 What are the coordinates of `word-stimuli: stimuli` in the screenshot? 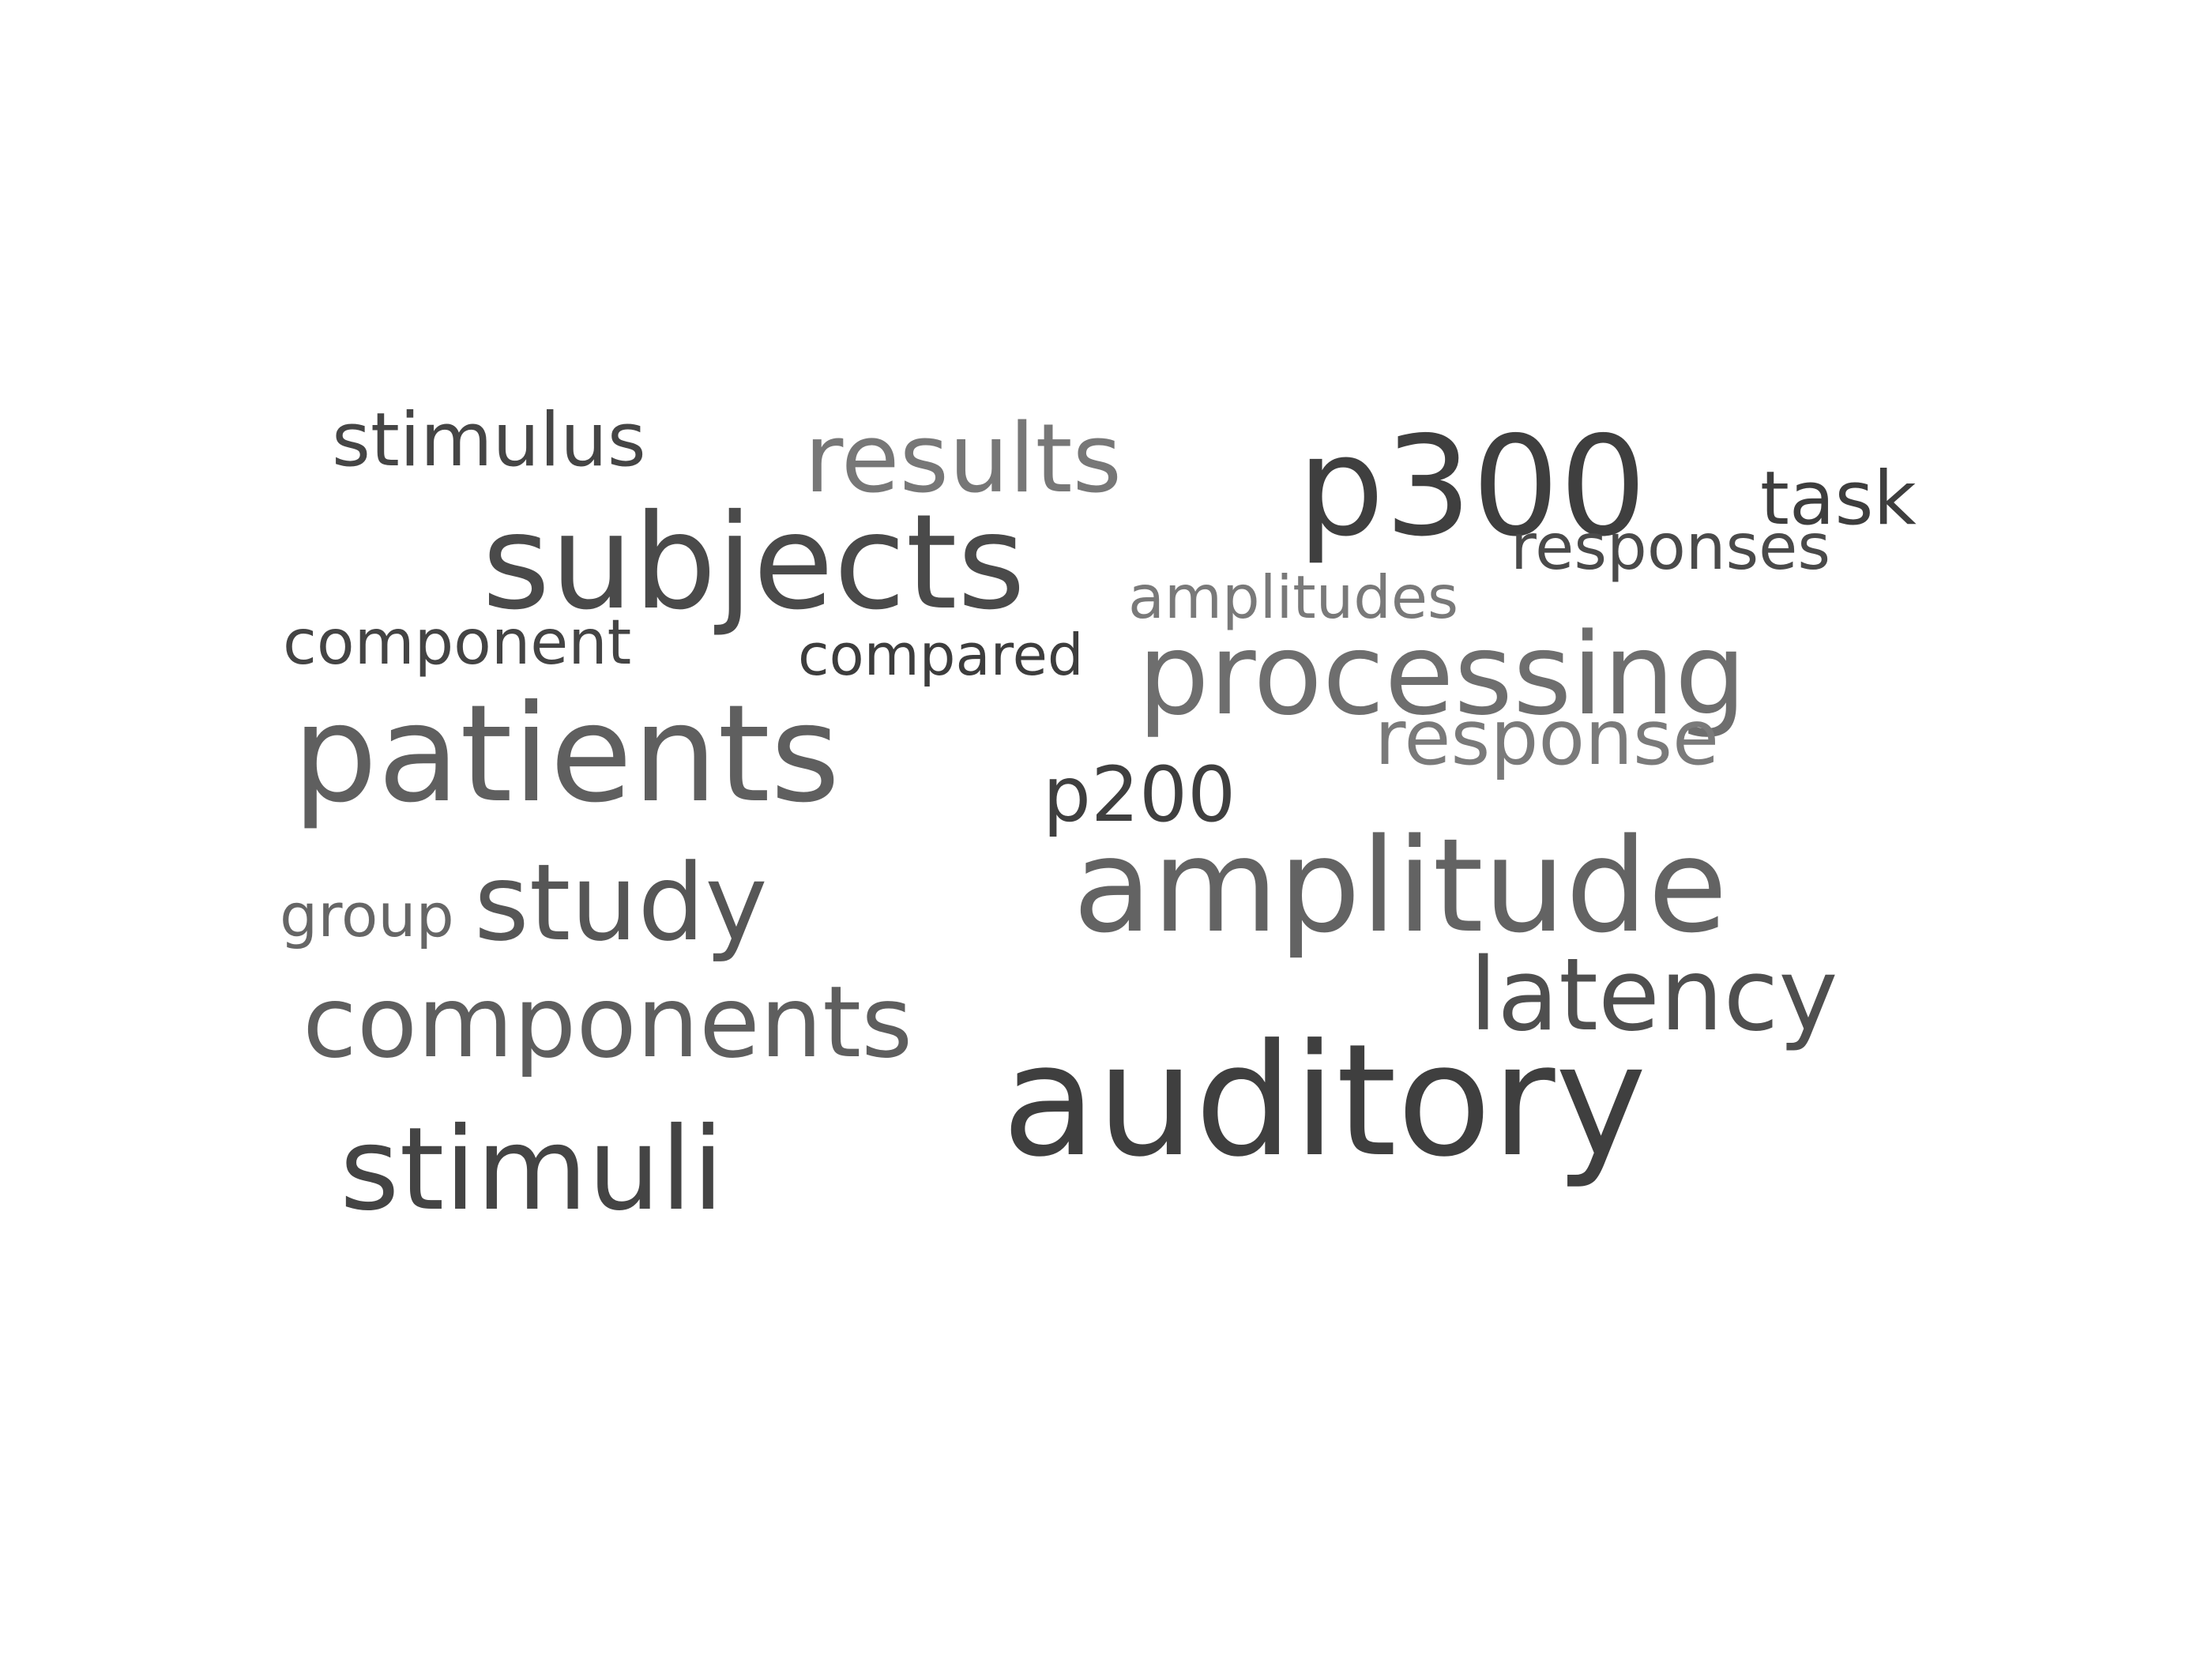 It's located at (532, 1169).